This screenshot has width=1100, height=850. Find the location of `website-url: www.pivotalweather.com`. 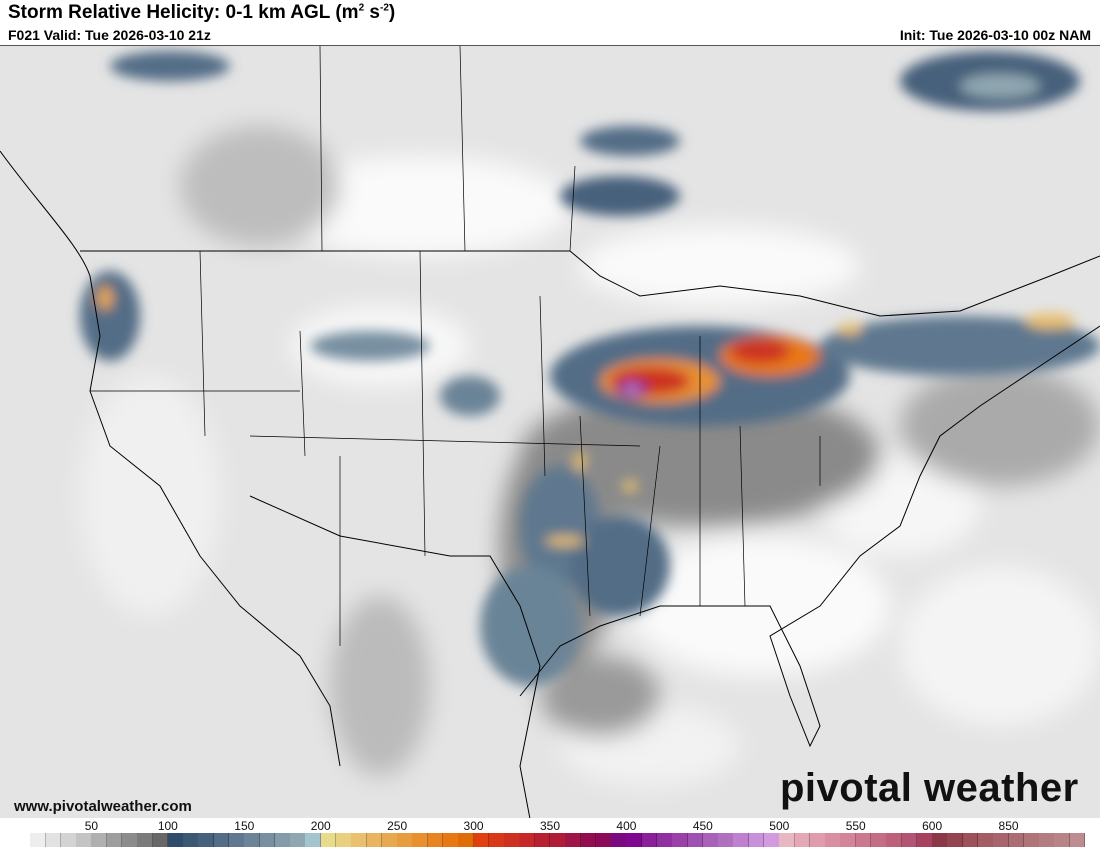

website-url: www.pivotalweather.com is located at coordinates (103, 806).